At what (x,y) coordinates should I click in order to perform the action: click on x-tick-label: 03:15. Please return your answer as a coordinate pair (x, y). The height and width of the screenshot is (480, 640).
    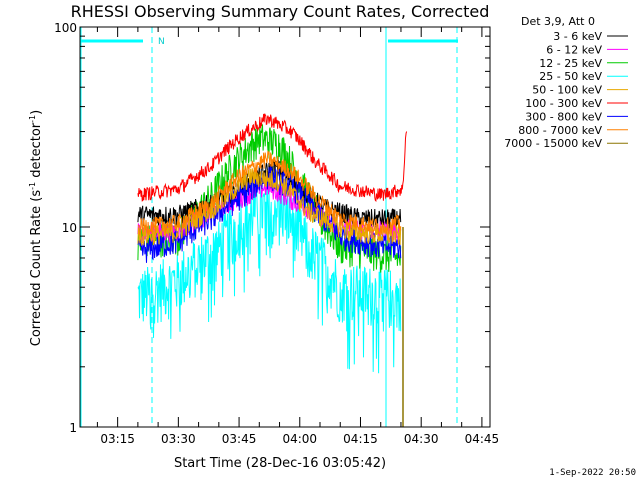
    Looking at the image, I should click on (117, 439).